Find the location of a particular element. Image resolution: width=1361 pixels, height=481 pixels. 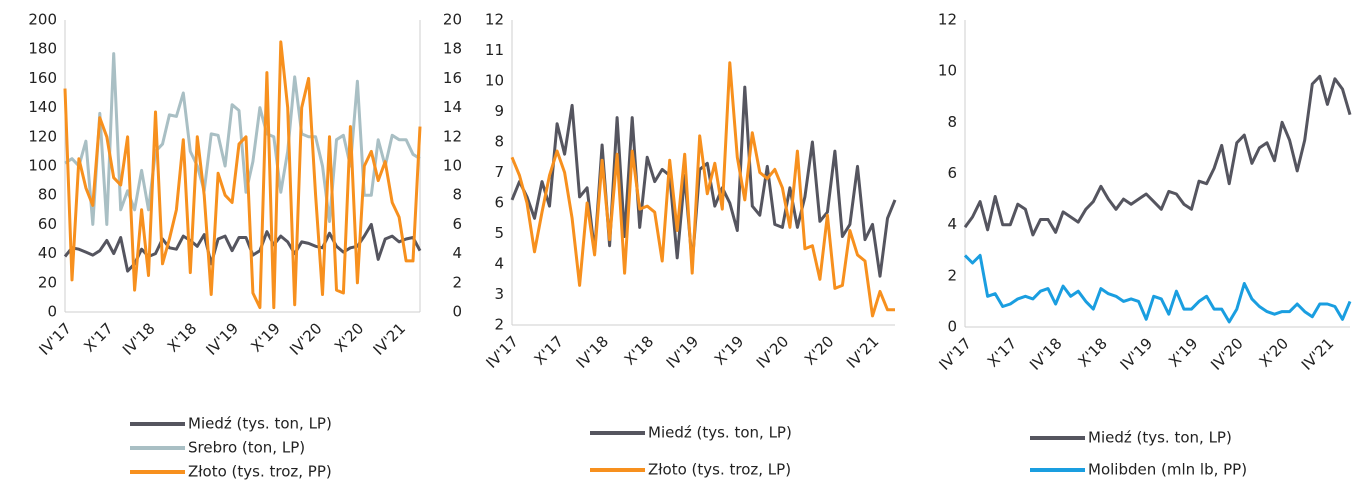

y-tick-label: 3 is located at coordinates (499, 294).